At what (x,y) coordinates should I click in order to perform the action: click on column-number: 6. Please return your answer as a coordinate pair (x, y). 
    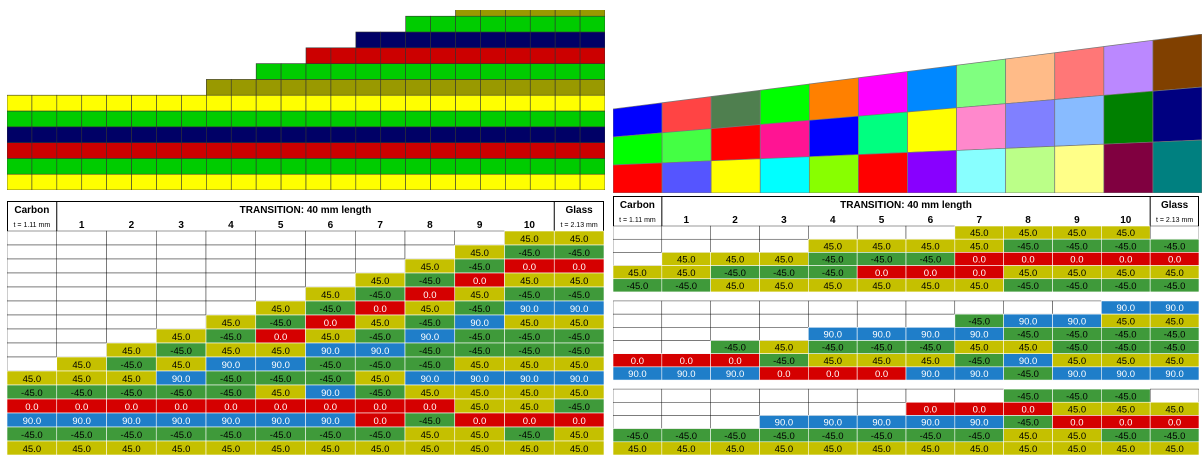
    Looking at the image, I should click on (331, 225).